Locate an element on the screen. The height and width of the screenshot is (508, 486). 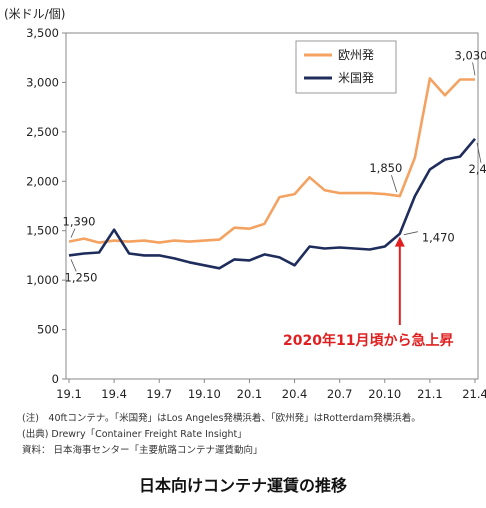
x-tick-label: 20.10 is located at coordinates (384, 393).